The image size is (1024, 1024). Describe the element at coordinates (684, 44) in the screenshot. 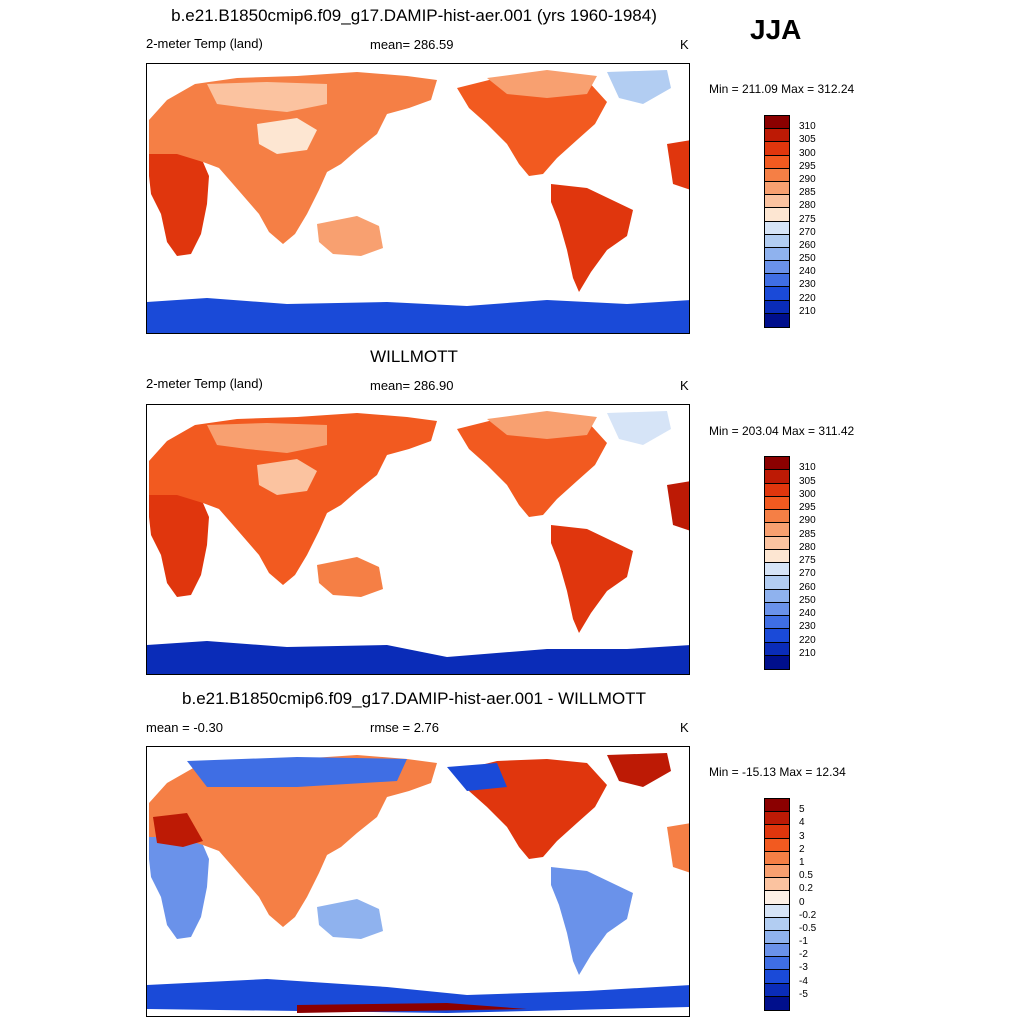

I see `panel-1-unit-label: K` at that location.